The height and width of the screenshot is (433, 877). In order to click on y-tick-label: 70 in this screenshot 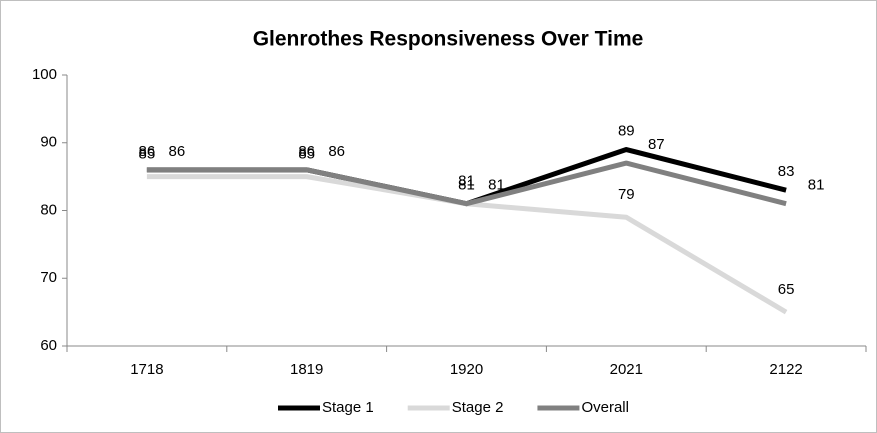, I will do `click(48, 277)`.